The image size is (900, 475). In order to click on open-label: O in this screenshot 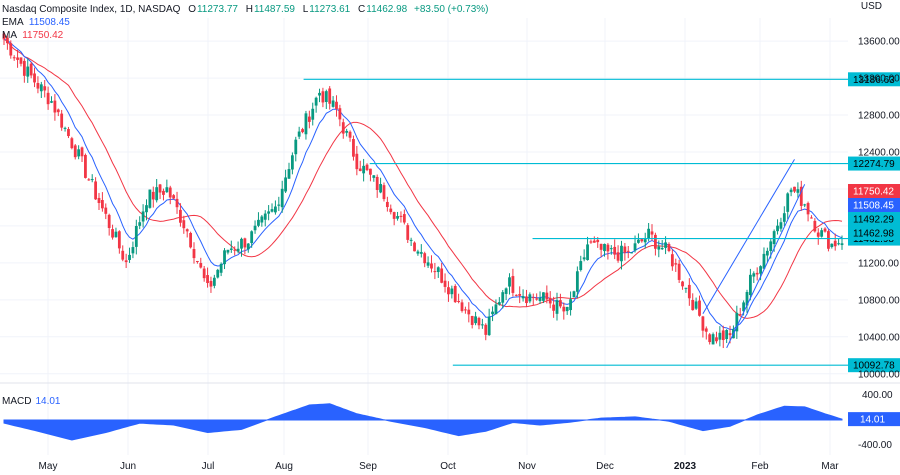, I will do `click(192, 9)`.